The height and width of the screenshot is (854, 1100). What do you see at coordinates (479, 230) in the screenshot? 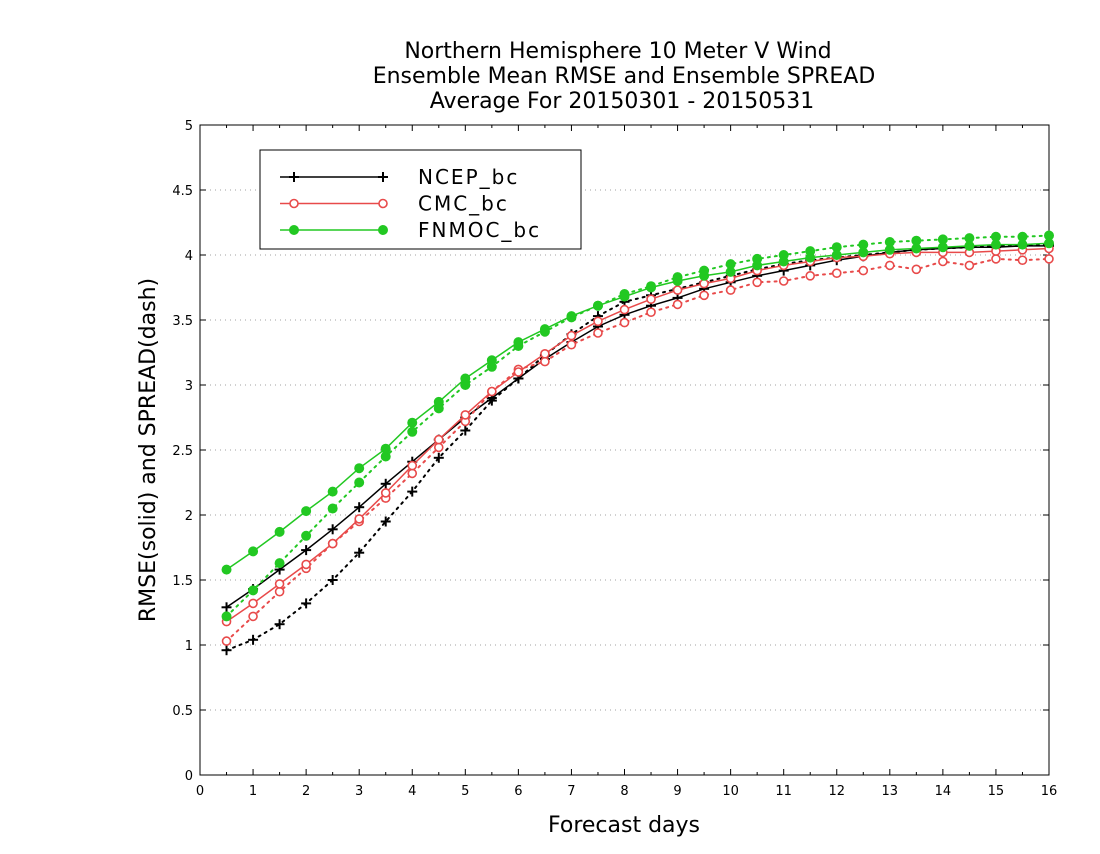
I see `legend-label-fnmoc-bc: FNMOC_bc` at bounding box center [479, 230].